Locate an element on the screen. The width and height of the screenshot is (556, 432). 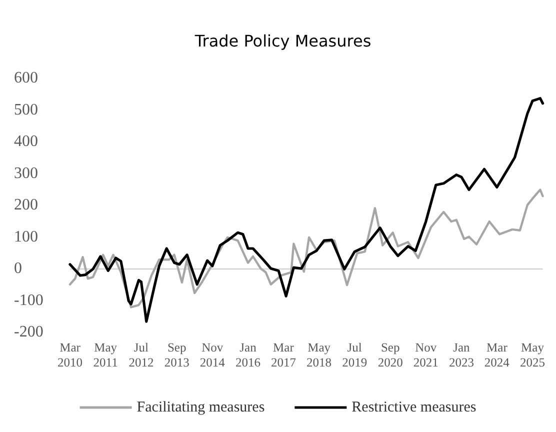
x-tick-label: Jan 2023 is located at coordinates (461, 355).